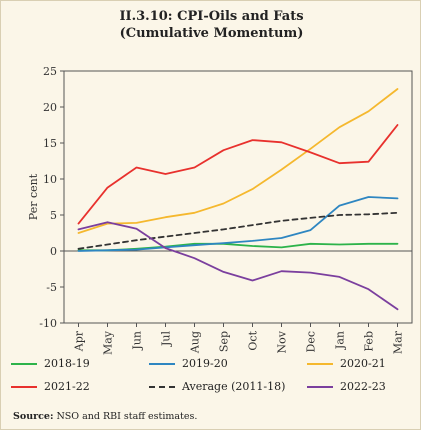 Image resolution: width=430 pixels, height=434 pixels. Describe the element at coordinates (127, 416) in the screenshot. I see `source-text: NSO and RBI staff estimates.` at that location.